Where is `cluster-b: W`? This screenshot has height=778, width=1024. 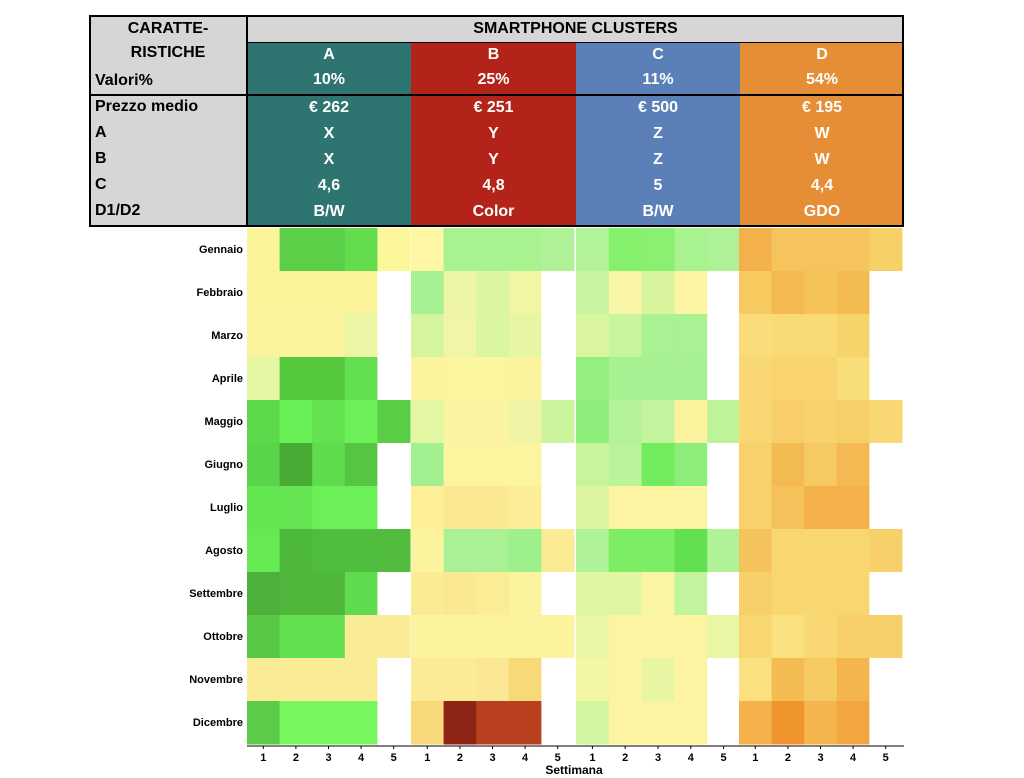 cluster-b: W is located at coordinates (822, 159).